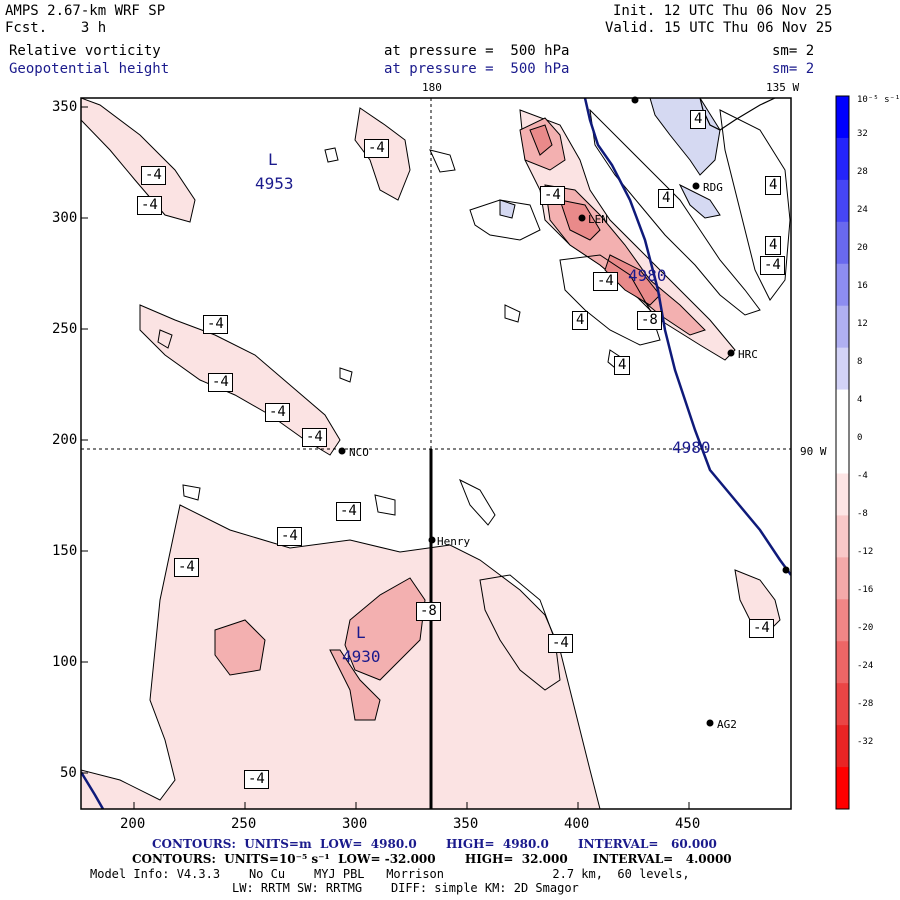  What do you see at coordinates (361, 632) in the screenshot?
I see `low-letter-south: L` at bounding box center [361, 632].